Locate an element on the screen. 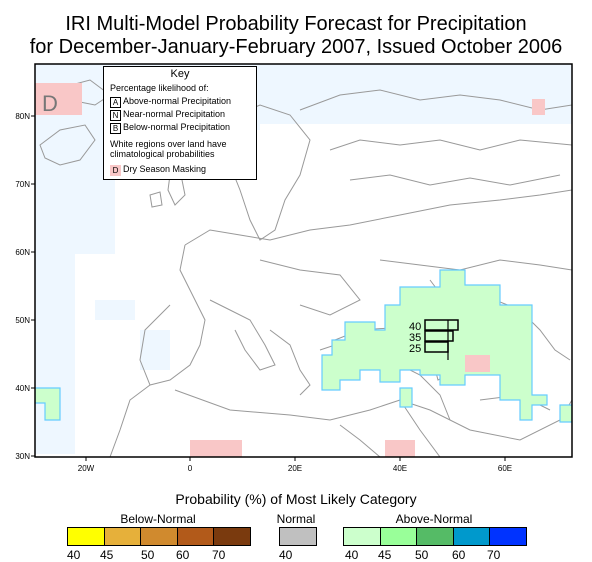 The height and width of the screenshot is (562, 592). legend-title: Probability (%) of Most Likely Category is located at coordinates (296, 499).